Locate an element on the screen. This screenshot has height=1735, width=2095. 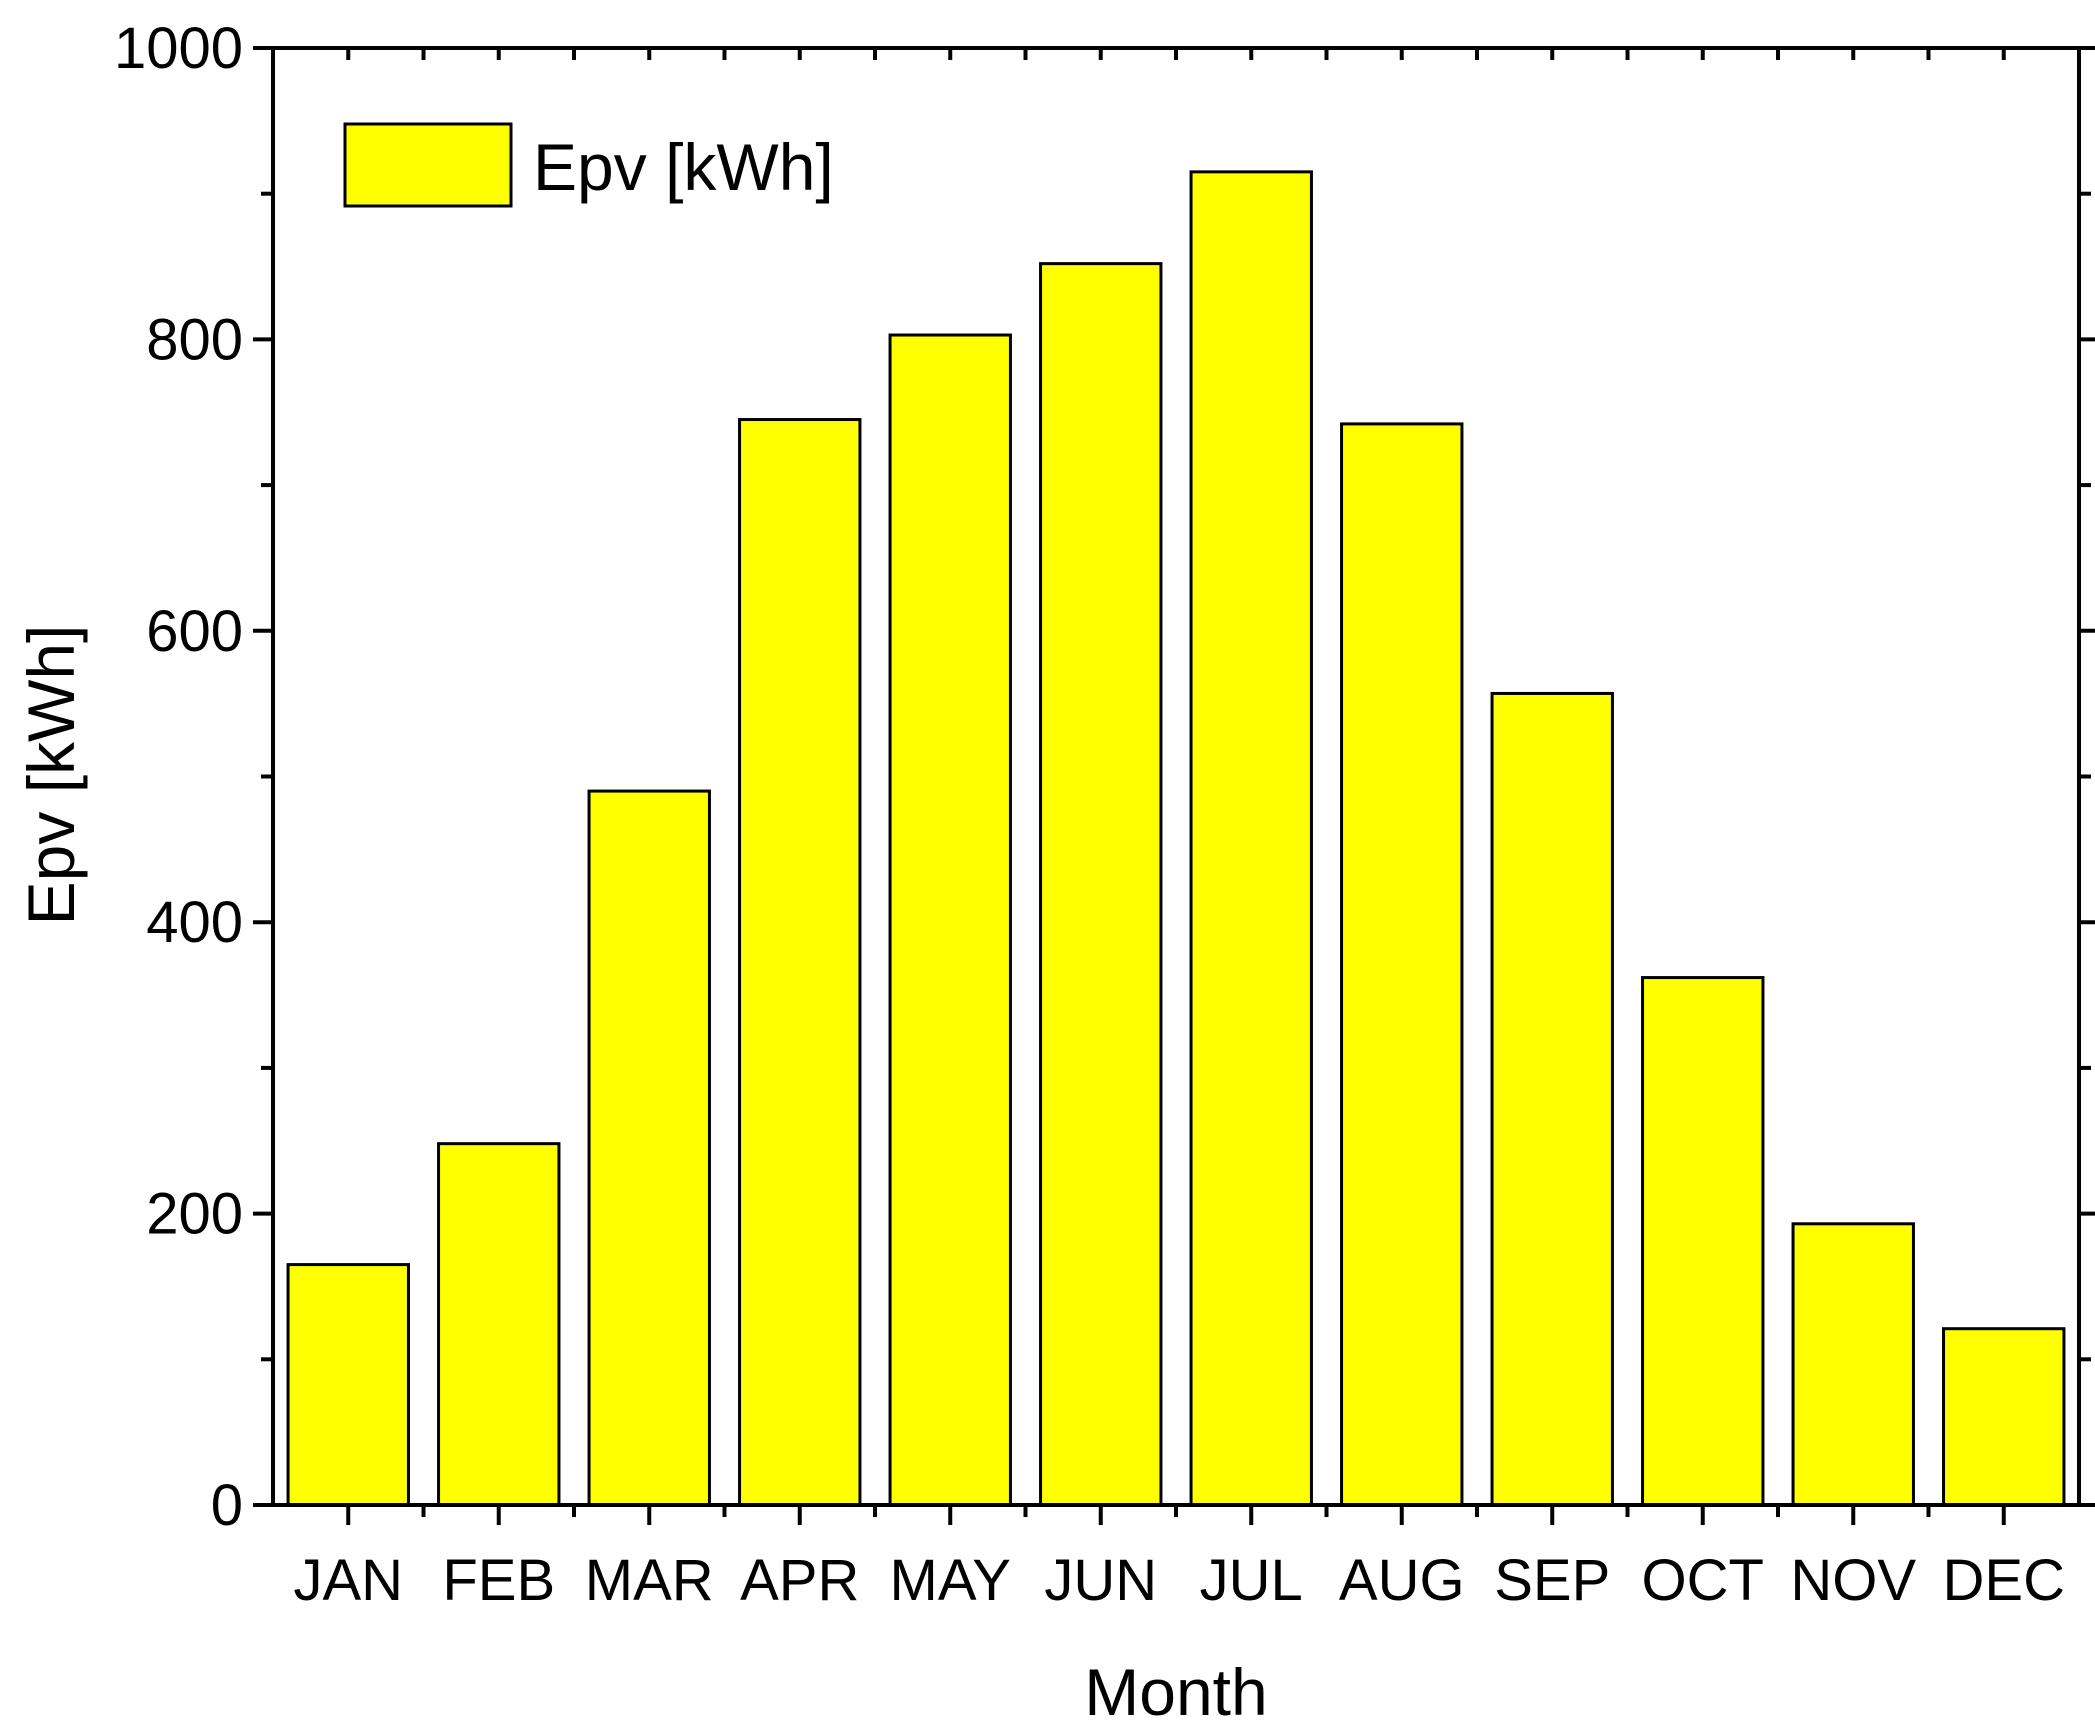
bar-jun is located at coordinates (1101, 884).